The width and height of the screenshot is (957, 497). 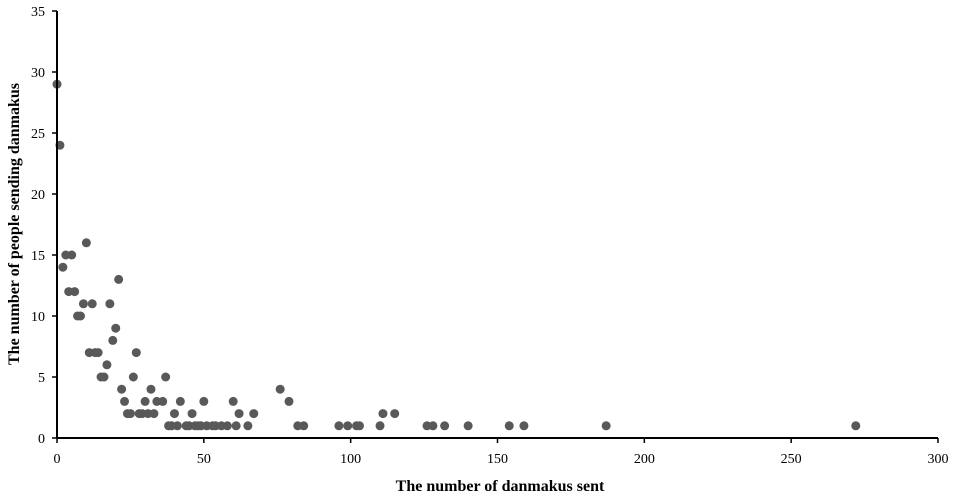 What do you see at coordinates (38, 317) in the screenshot?
I see `y-tick-label: 10` at bounding box center [38, 317].